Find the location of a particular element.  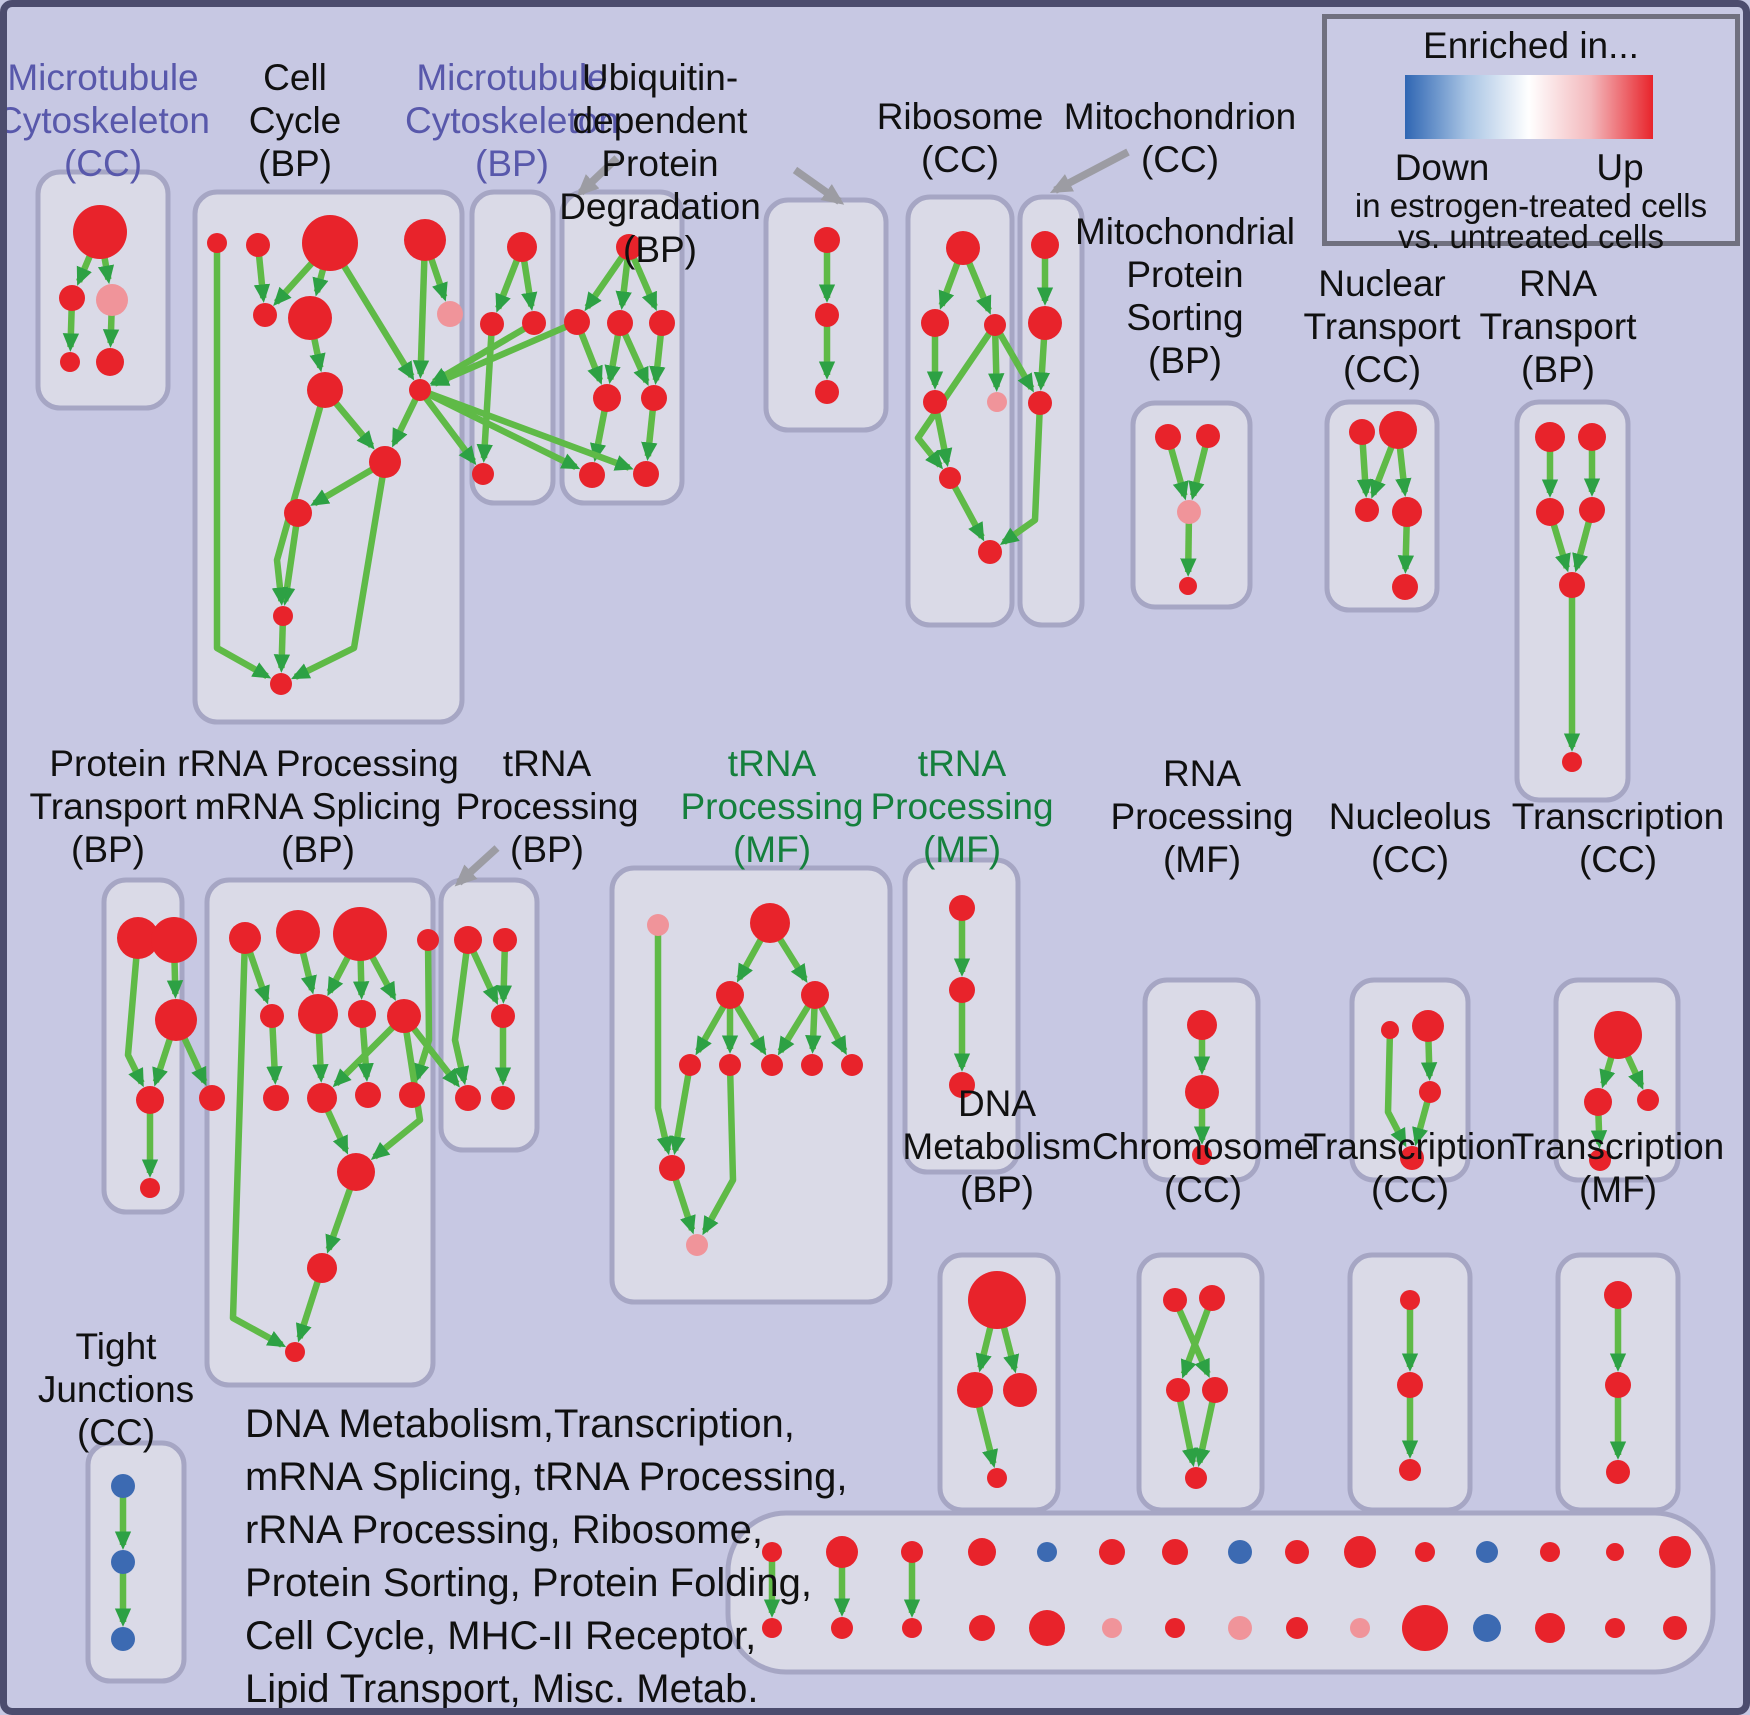

legend-subtitle-1: in estrogen-treated cells is located at coordinates (1531, 205).